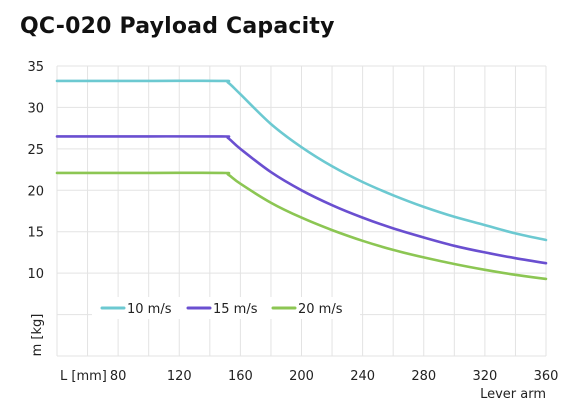 This screenshot has width=569, height=408. What do you see at coordinates (179, 376) in the screenshot?
I see `x-tick-label: 120` at bounding box center [179, 376].